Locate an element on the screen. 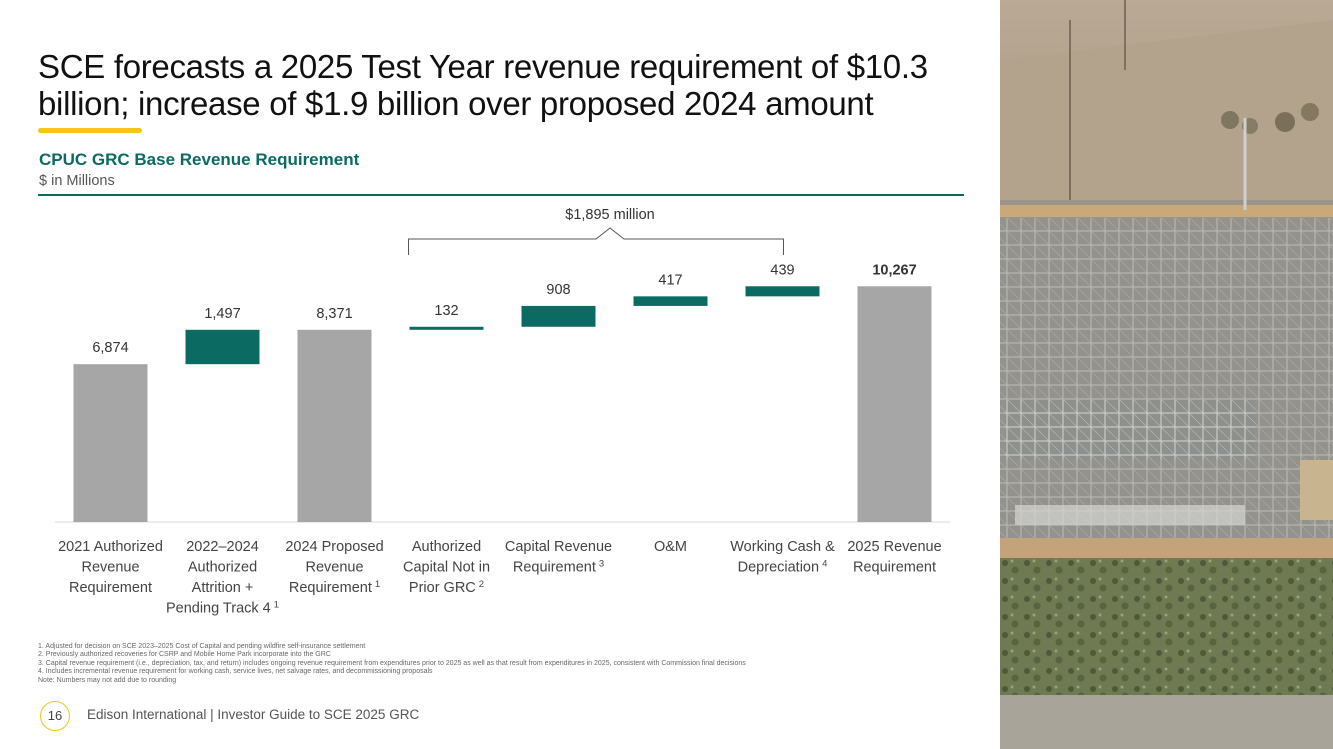 The image size is (1333, 749). data-label: 6,874 is located at coordinates (110, 348).